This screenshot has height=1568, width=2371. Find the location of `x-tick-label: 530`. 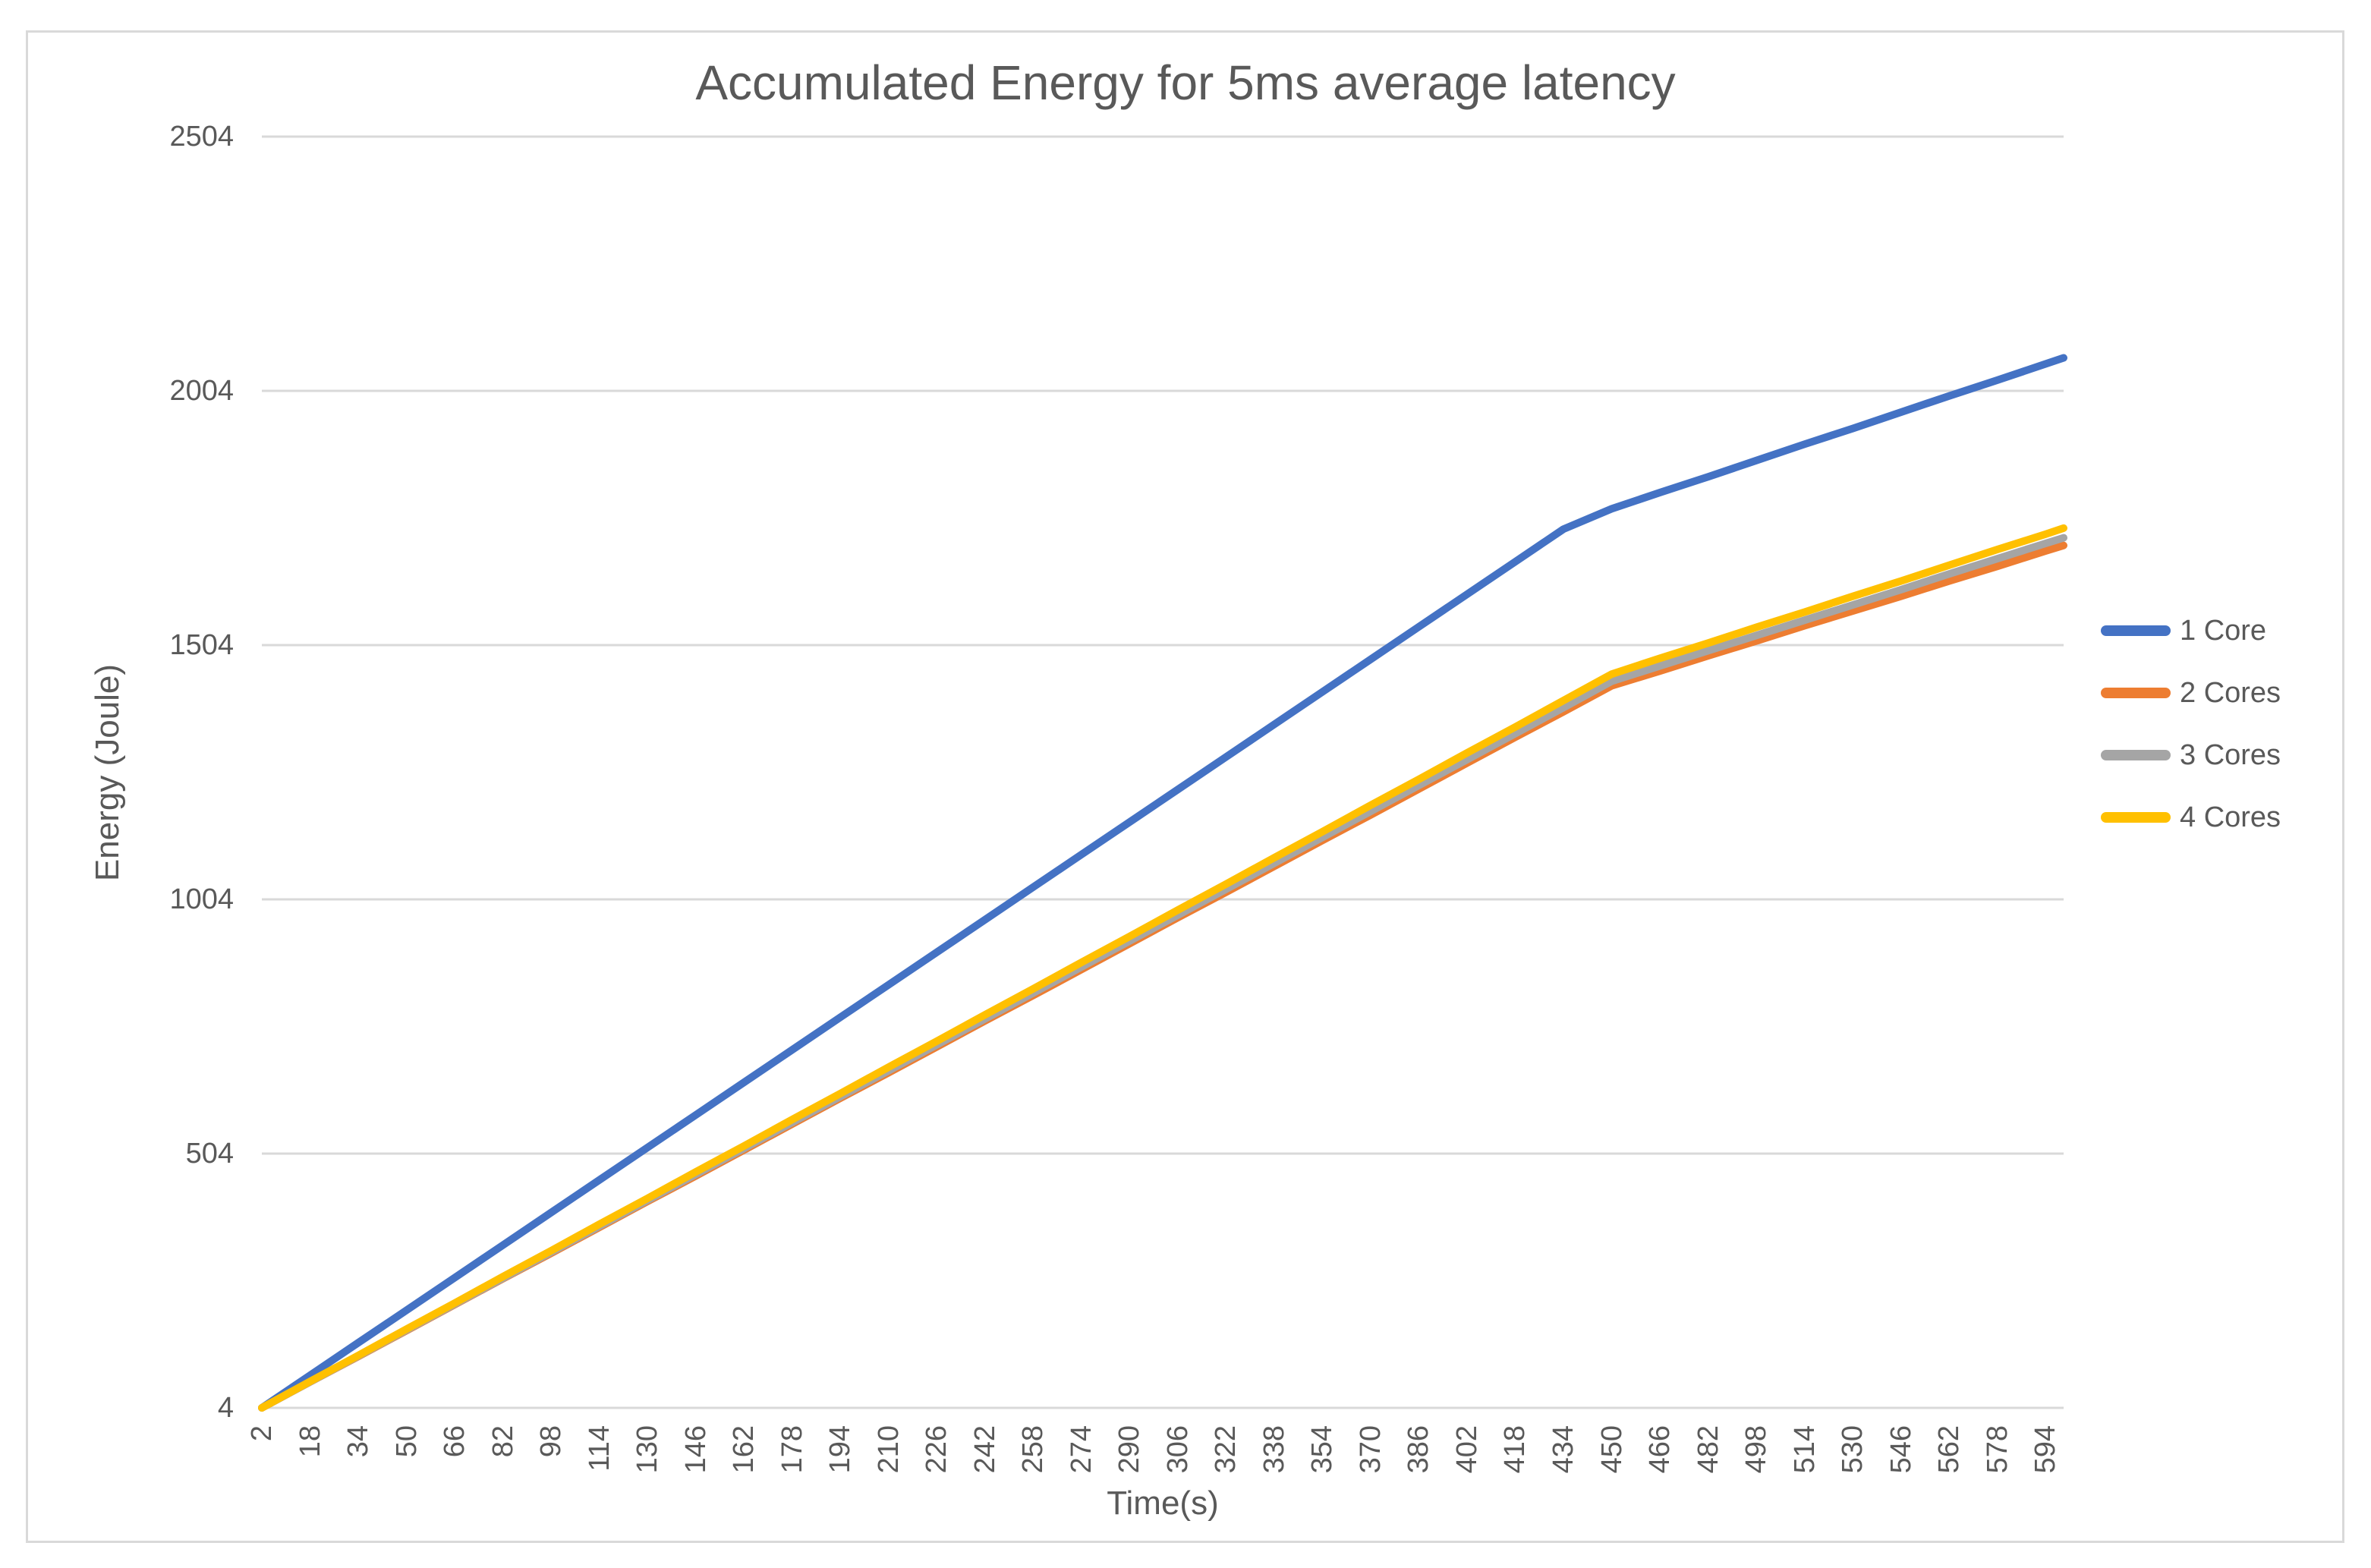

x-tick-label: 530 is located at coordinates (1853, 1449).